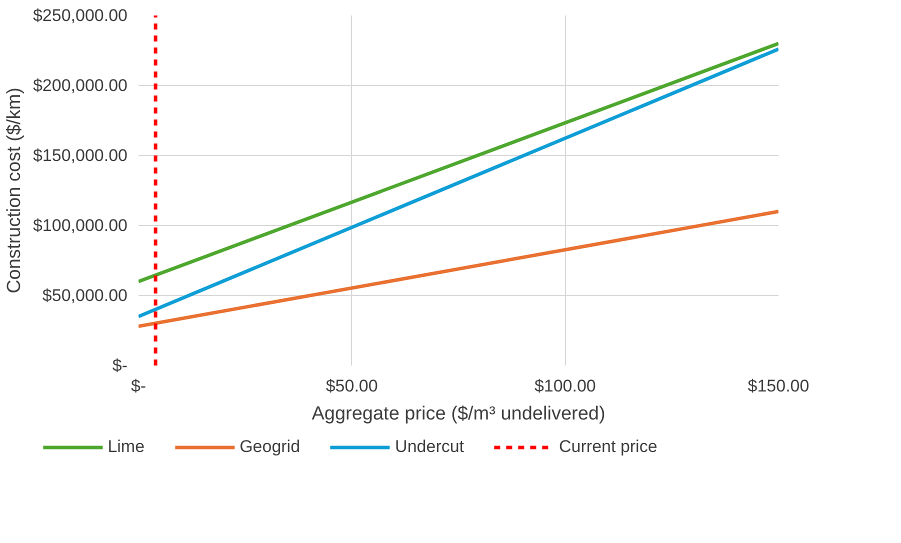 This screenshot has width=901, height=543. I want to click on y-tick-label: $50,000.00, so click(85, 295).